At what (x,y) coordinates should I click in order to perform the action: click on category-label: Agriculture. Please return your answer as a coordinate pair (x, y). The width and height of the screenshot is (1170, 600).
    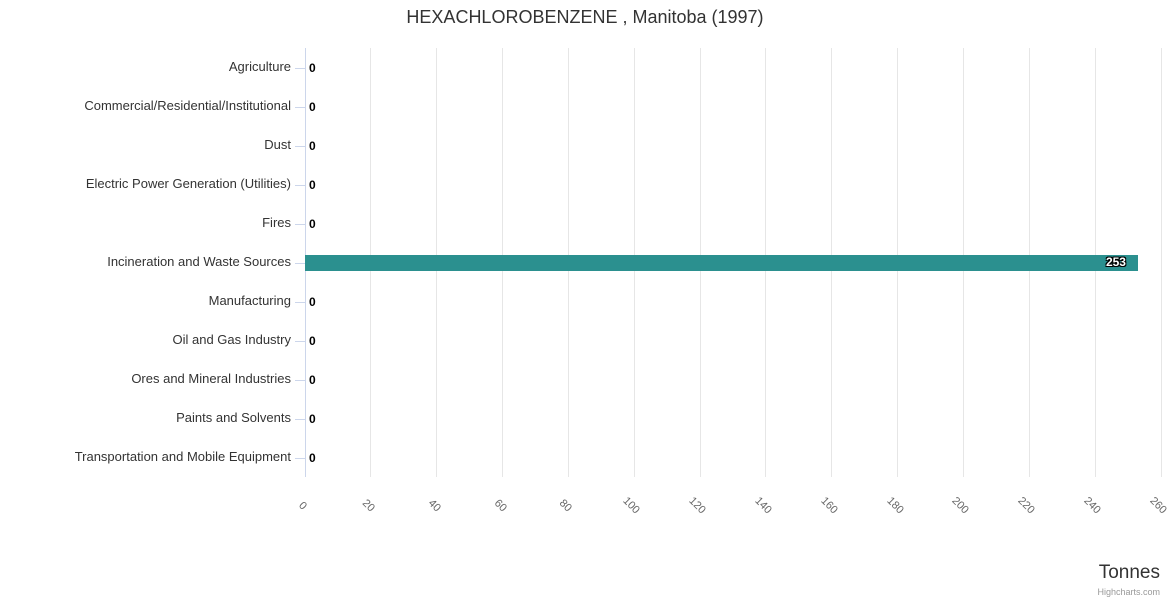
    Looking at the image, I should click on (259, 66).